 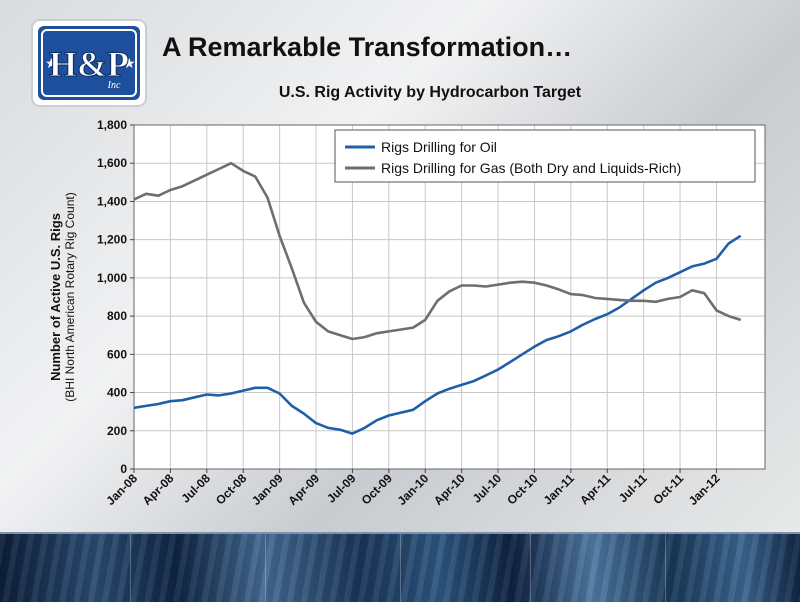 What do you see at coordinates (400, 567) in the screenshot?
I see `photo-banner` at bounding box center [400, 567].